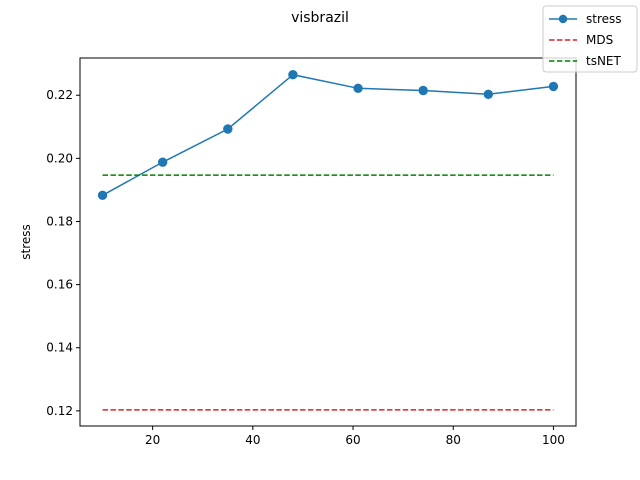 This screenshot has height=480, width=640. What do you see at coordinates (553, 440) in the screenshot?
I see `x-tick-label: 100` at bounding box center [553, 440].